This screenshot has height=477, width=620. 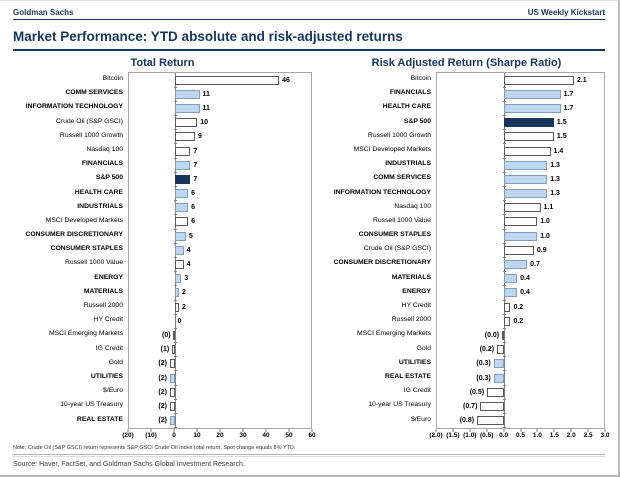 I want to click on category-label: CONSUMER STAPLES, so click(x=394, y=235).